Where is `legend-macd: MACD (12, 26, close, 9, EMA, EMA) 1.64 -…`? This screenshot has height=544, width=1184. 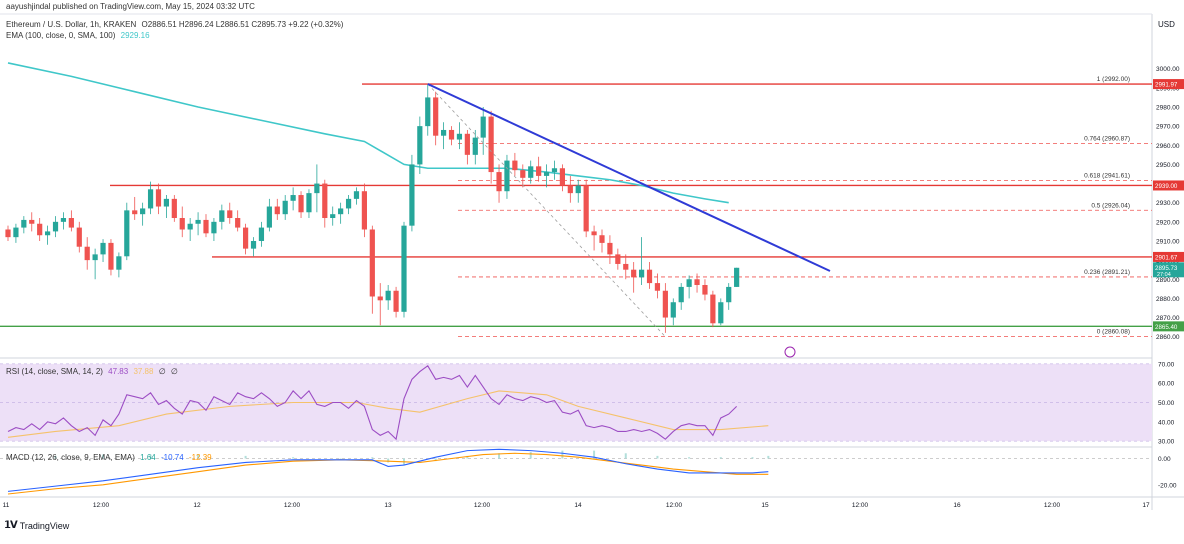 legend-macd: MACD (12, 26, close, 9, EMA, EMA) 1.64 -… is located at coordinates (110, 457).